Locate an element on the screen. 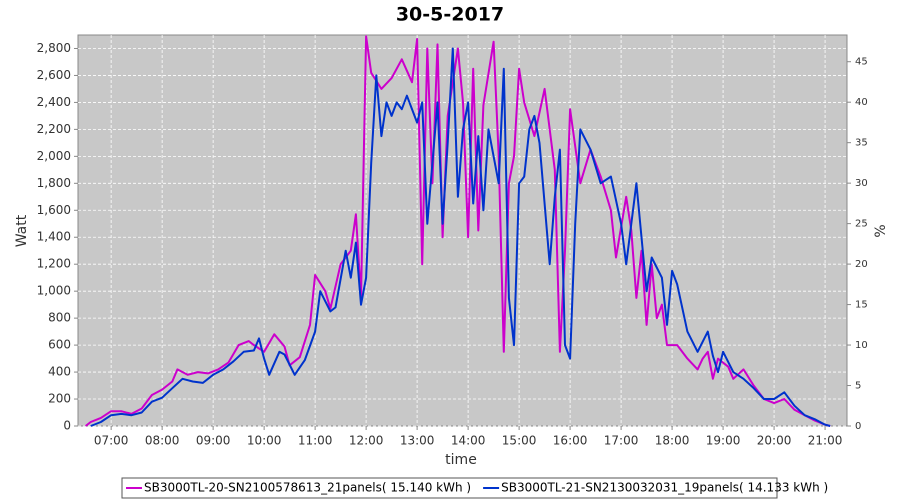  y2-tick-label: 5 is located at coordinates (858, 386).